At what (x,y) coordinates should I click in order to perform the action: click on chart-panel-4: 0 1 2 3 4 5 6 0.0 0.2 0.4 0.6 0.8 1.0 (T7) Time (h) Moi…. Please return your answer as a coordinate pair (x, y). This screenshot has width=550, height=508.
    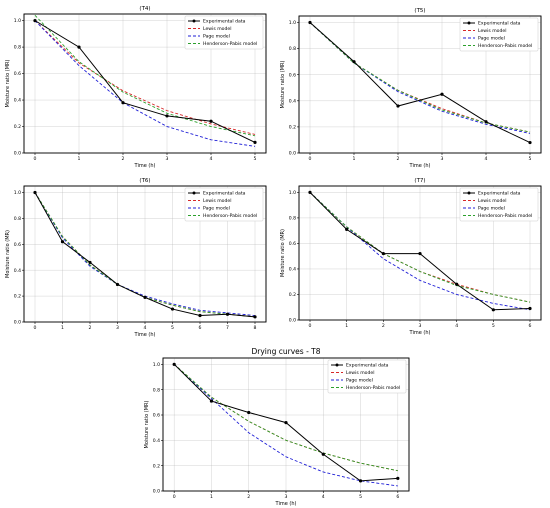
    Looking at the image, I should click on (411, 257).